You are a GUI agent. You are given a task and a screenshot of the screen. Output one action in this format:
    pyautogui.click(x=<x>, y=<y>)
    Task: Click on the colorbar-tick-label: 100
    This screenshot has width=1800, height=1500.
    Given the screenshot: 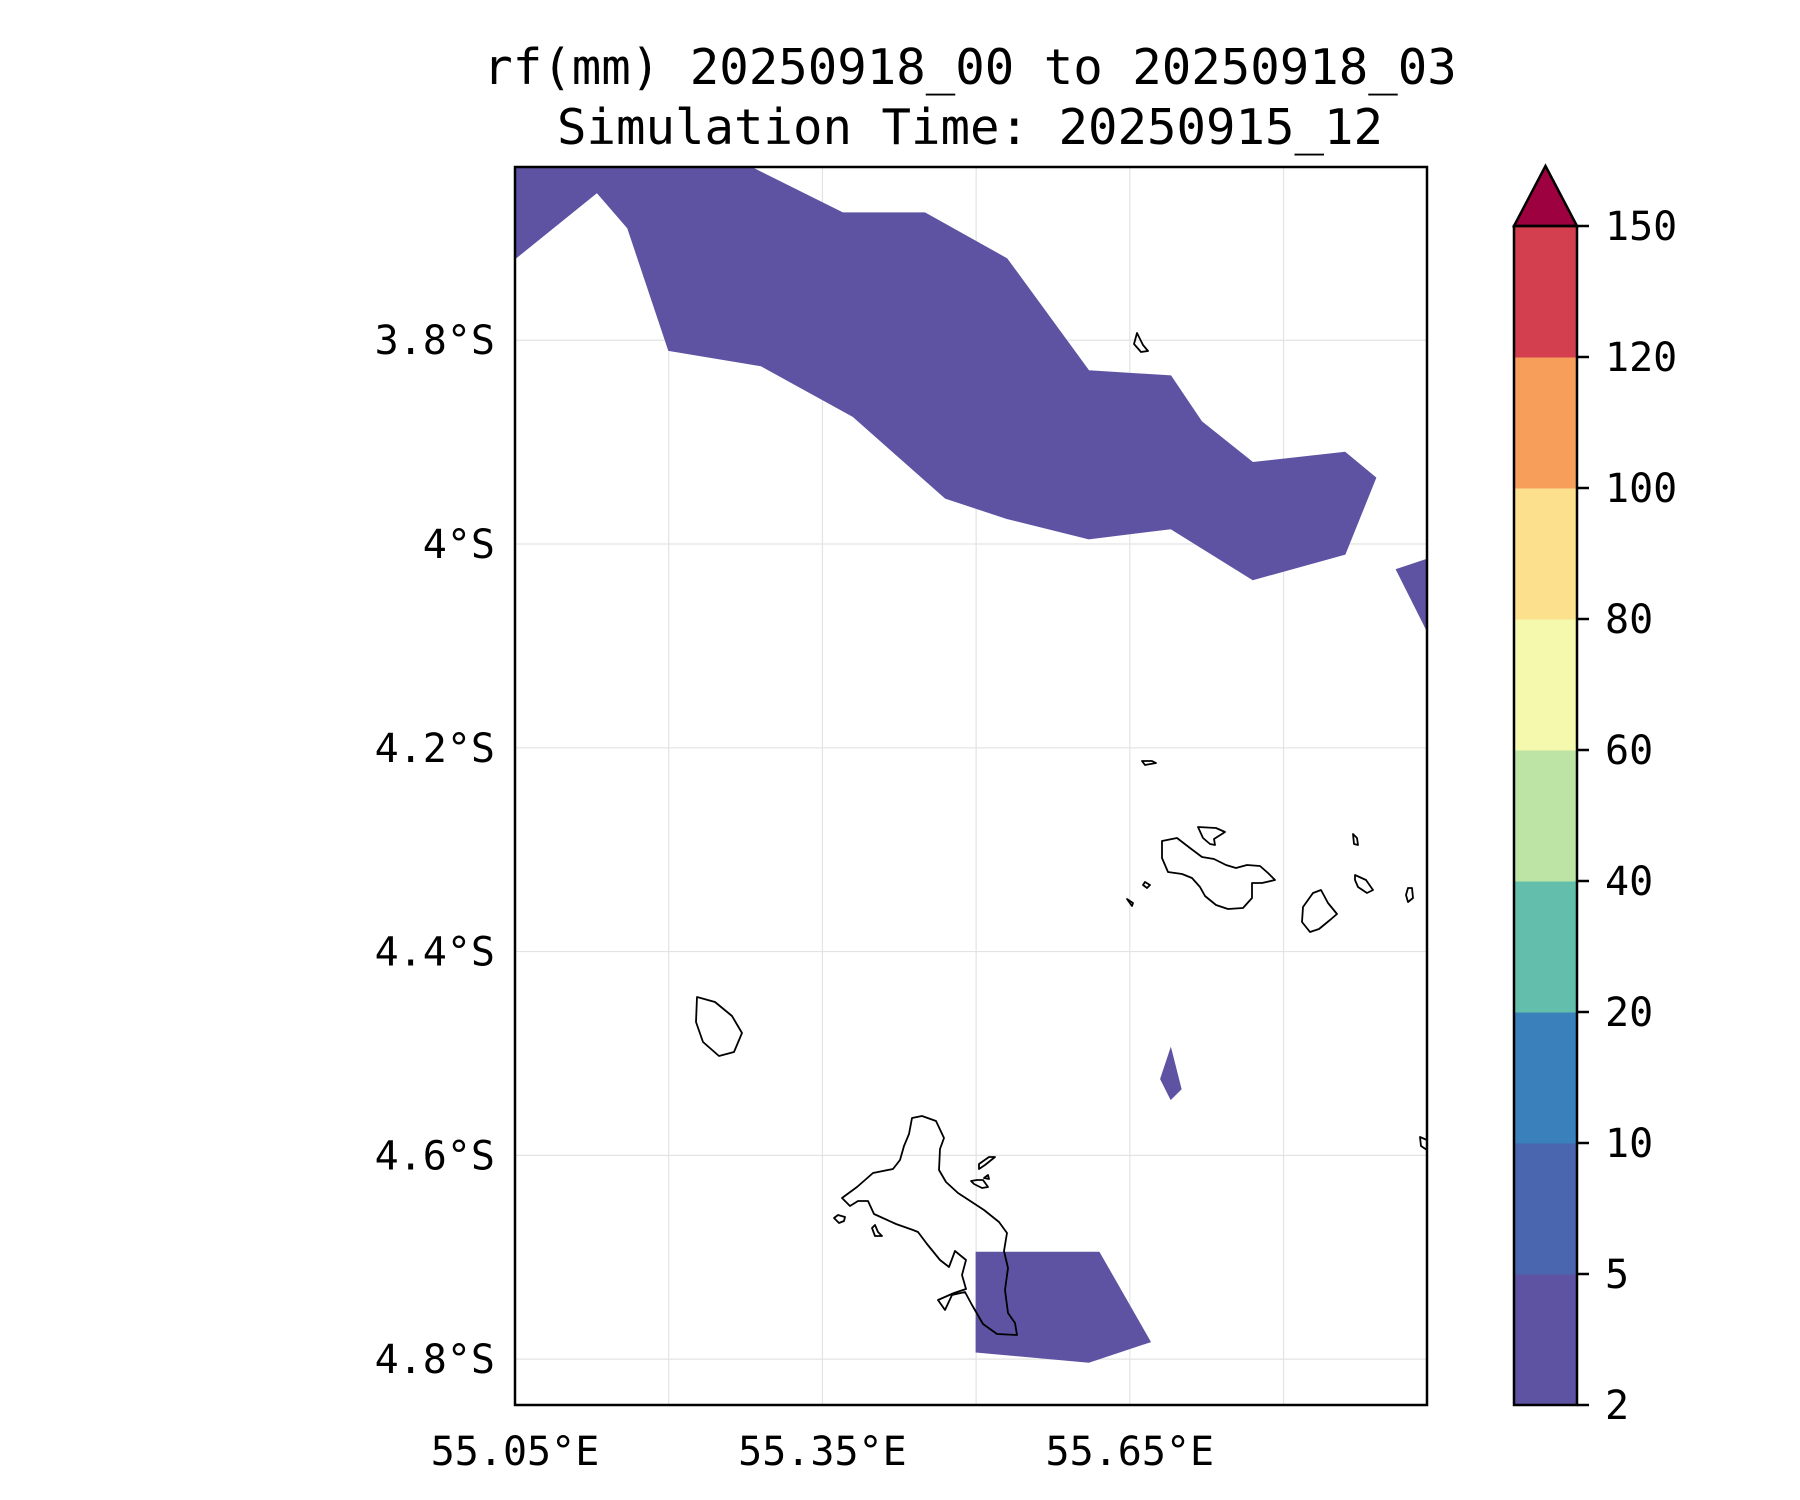 What is the action you would take?
    pyautogui.click(x=1641, y=489)
    